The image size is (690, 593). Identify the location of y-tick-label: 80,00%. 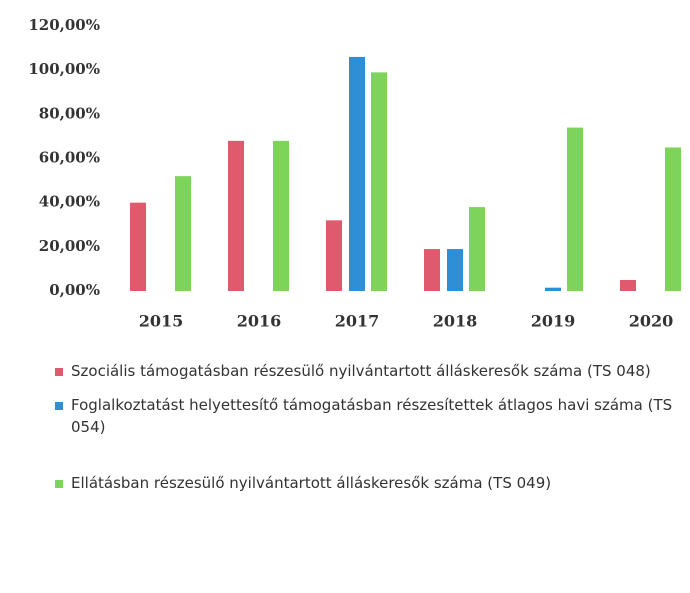
(69, 113).